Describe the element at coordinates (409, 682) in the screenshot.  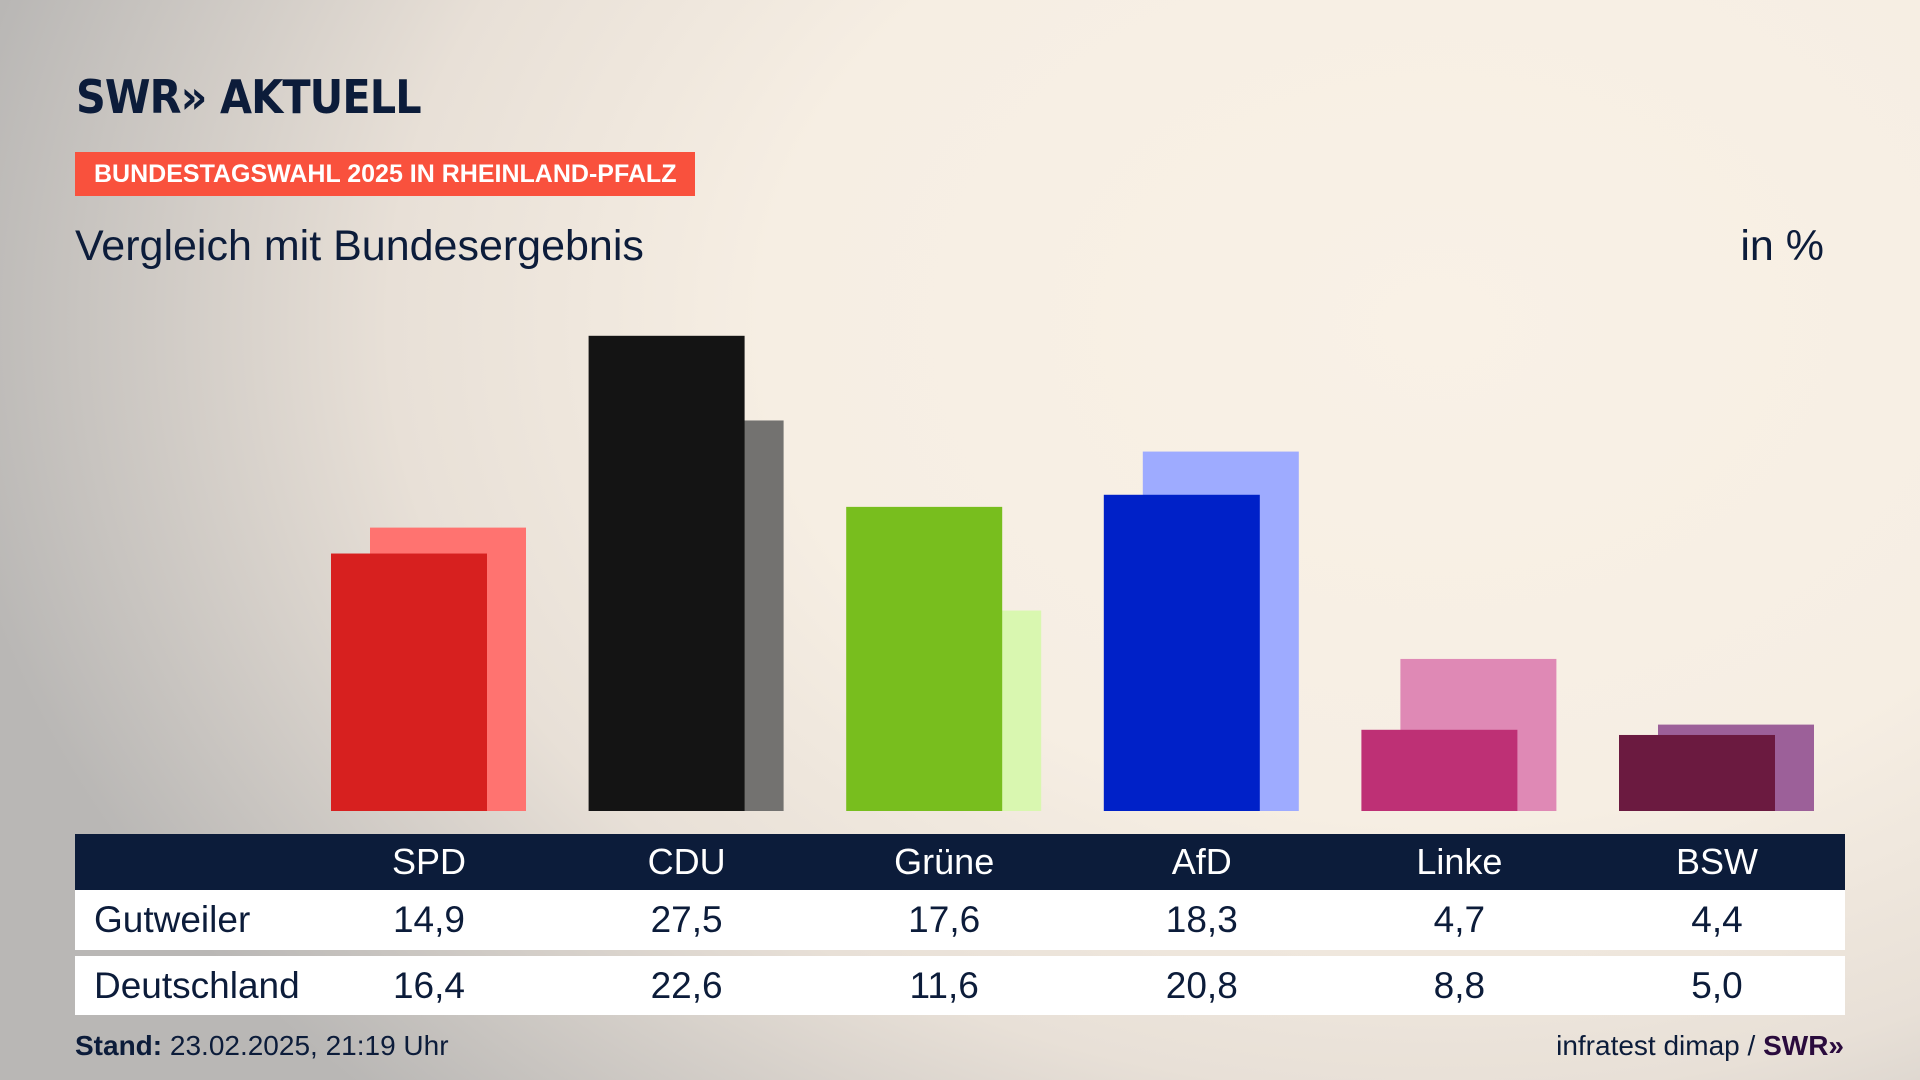
I see `bar-spd-gutweiler` at that location.